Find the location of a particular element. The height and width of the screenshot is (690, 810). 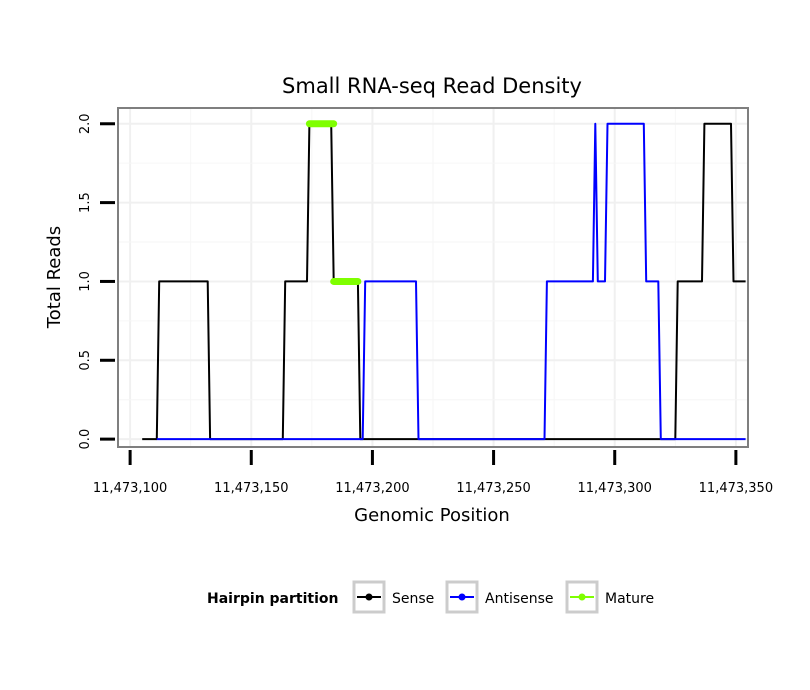

y-tick-label: 0.0 is located at coordinates (85, 439).